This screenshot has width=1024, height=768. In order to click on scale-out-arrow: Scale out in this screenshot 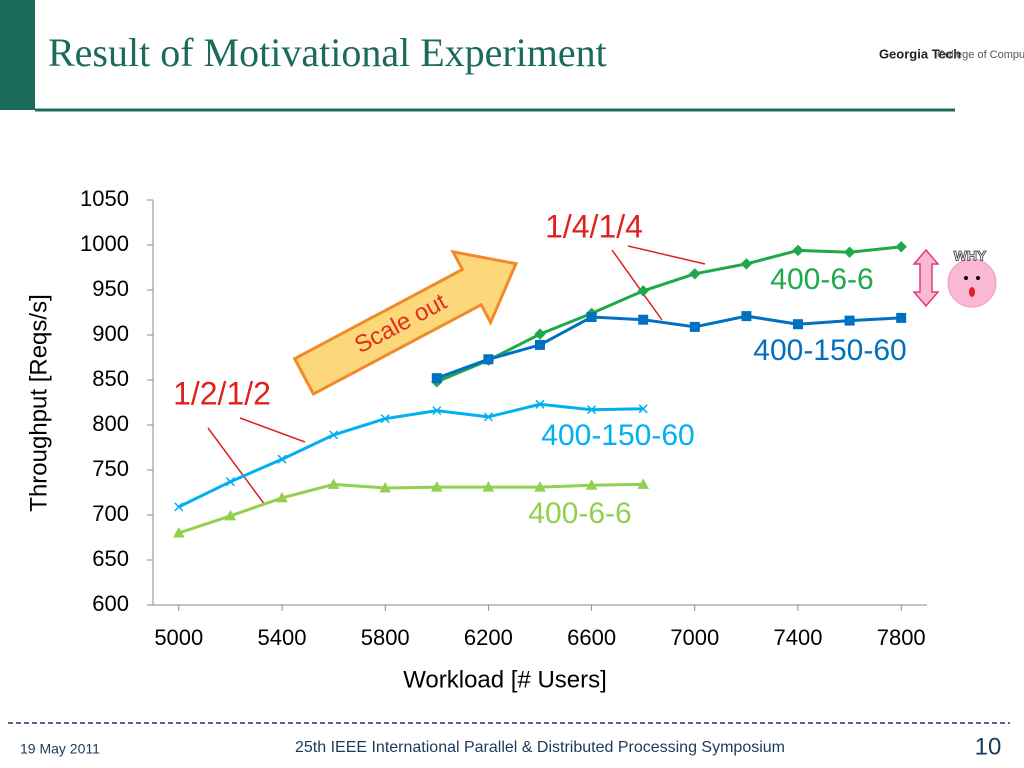, I will do `click(405, 323)`.